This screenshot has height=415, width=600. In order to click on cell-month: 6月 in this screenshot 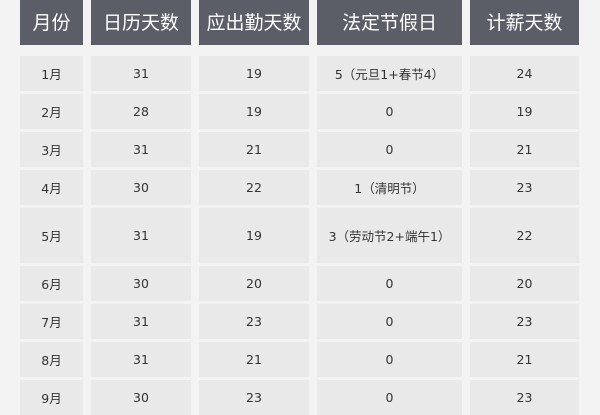, I will do `click(51, 283)`.